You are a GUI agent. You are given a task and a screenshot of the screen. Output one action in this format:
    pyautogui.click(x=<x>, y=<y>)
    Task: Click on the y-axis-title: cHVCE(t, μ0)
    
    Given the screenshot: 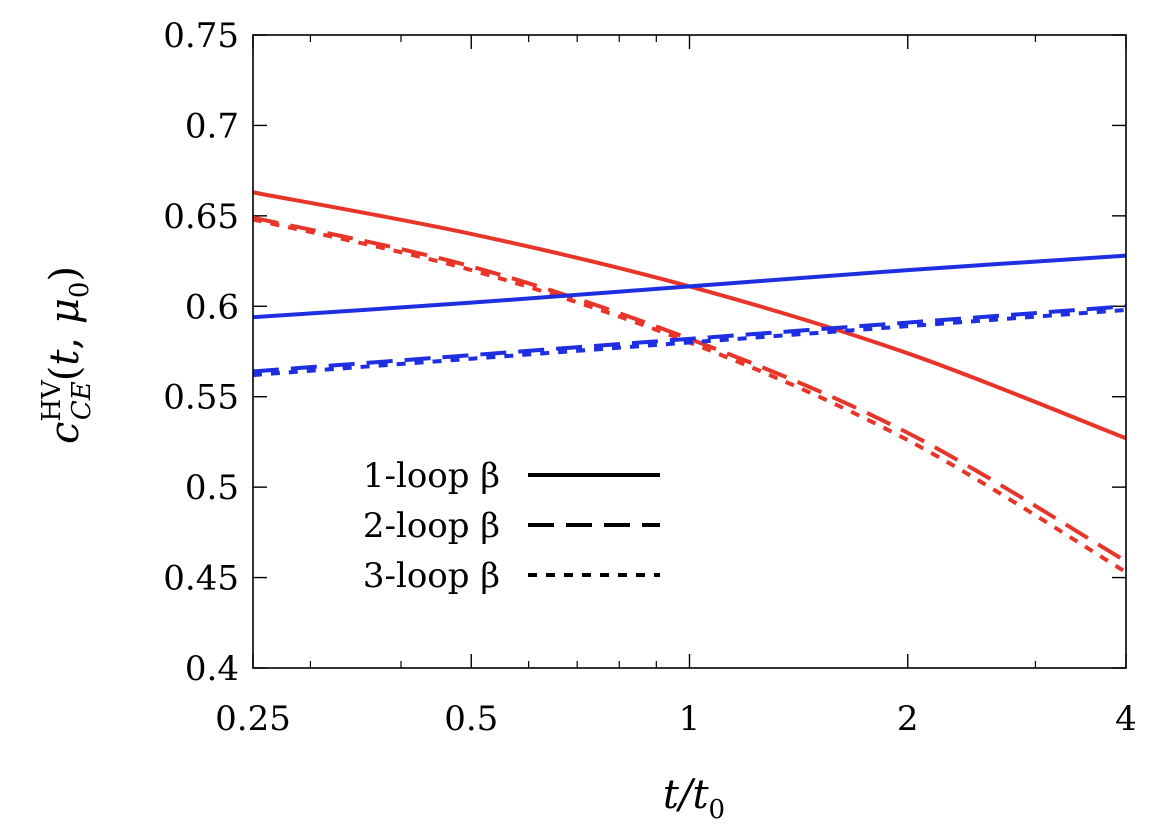 What is the action you would take?
    pyautogui.click(x=67, y=355)
    